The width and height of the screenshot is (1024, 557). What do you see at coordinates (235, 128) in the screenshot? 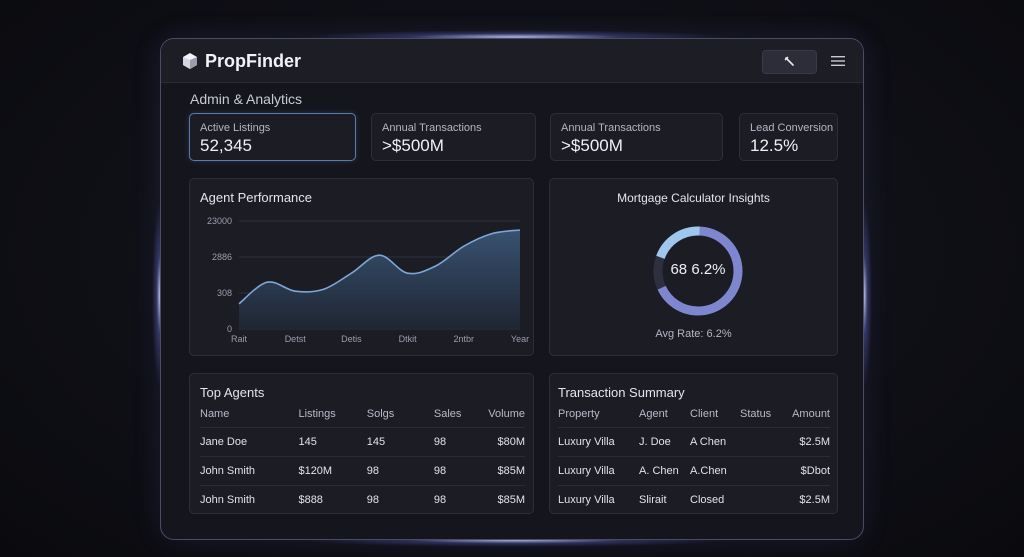
I see `stat-label: Active Listings` at bounding box center [235, 128].